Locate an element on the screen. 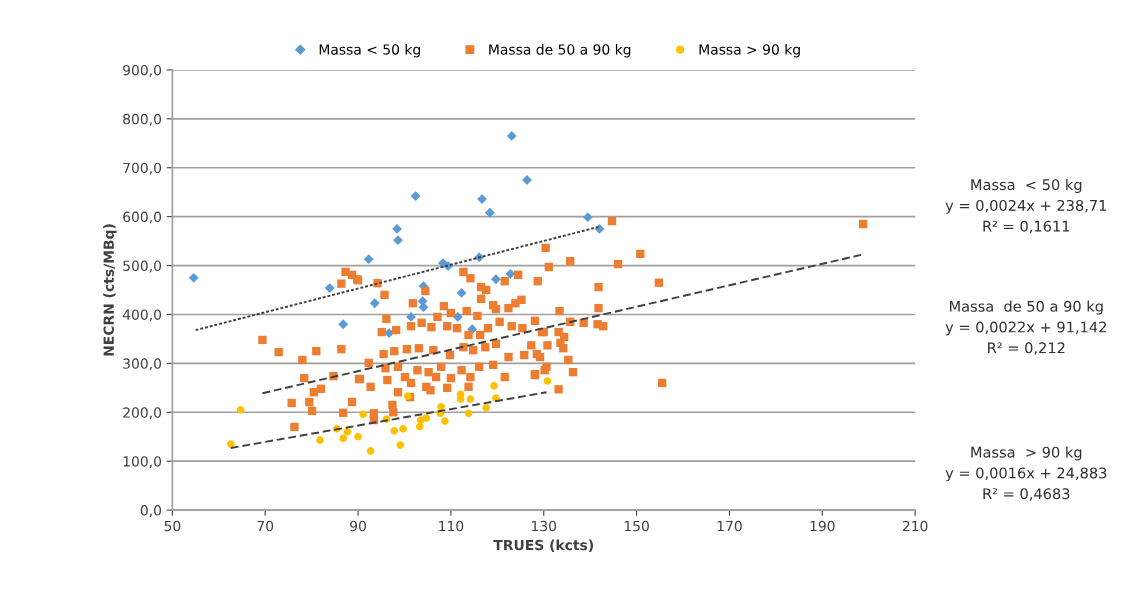 This screenshot has height=608, width=1134. legend-label: Massa < 50 kg is located at coordinates (369, 50).